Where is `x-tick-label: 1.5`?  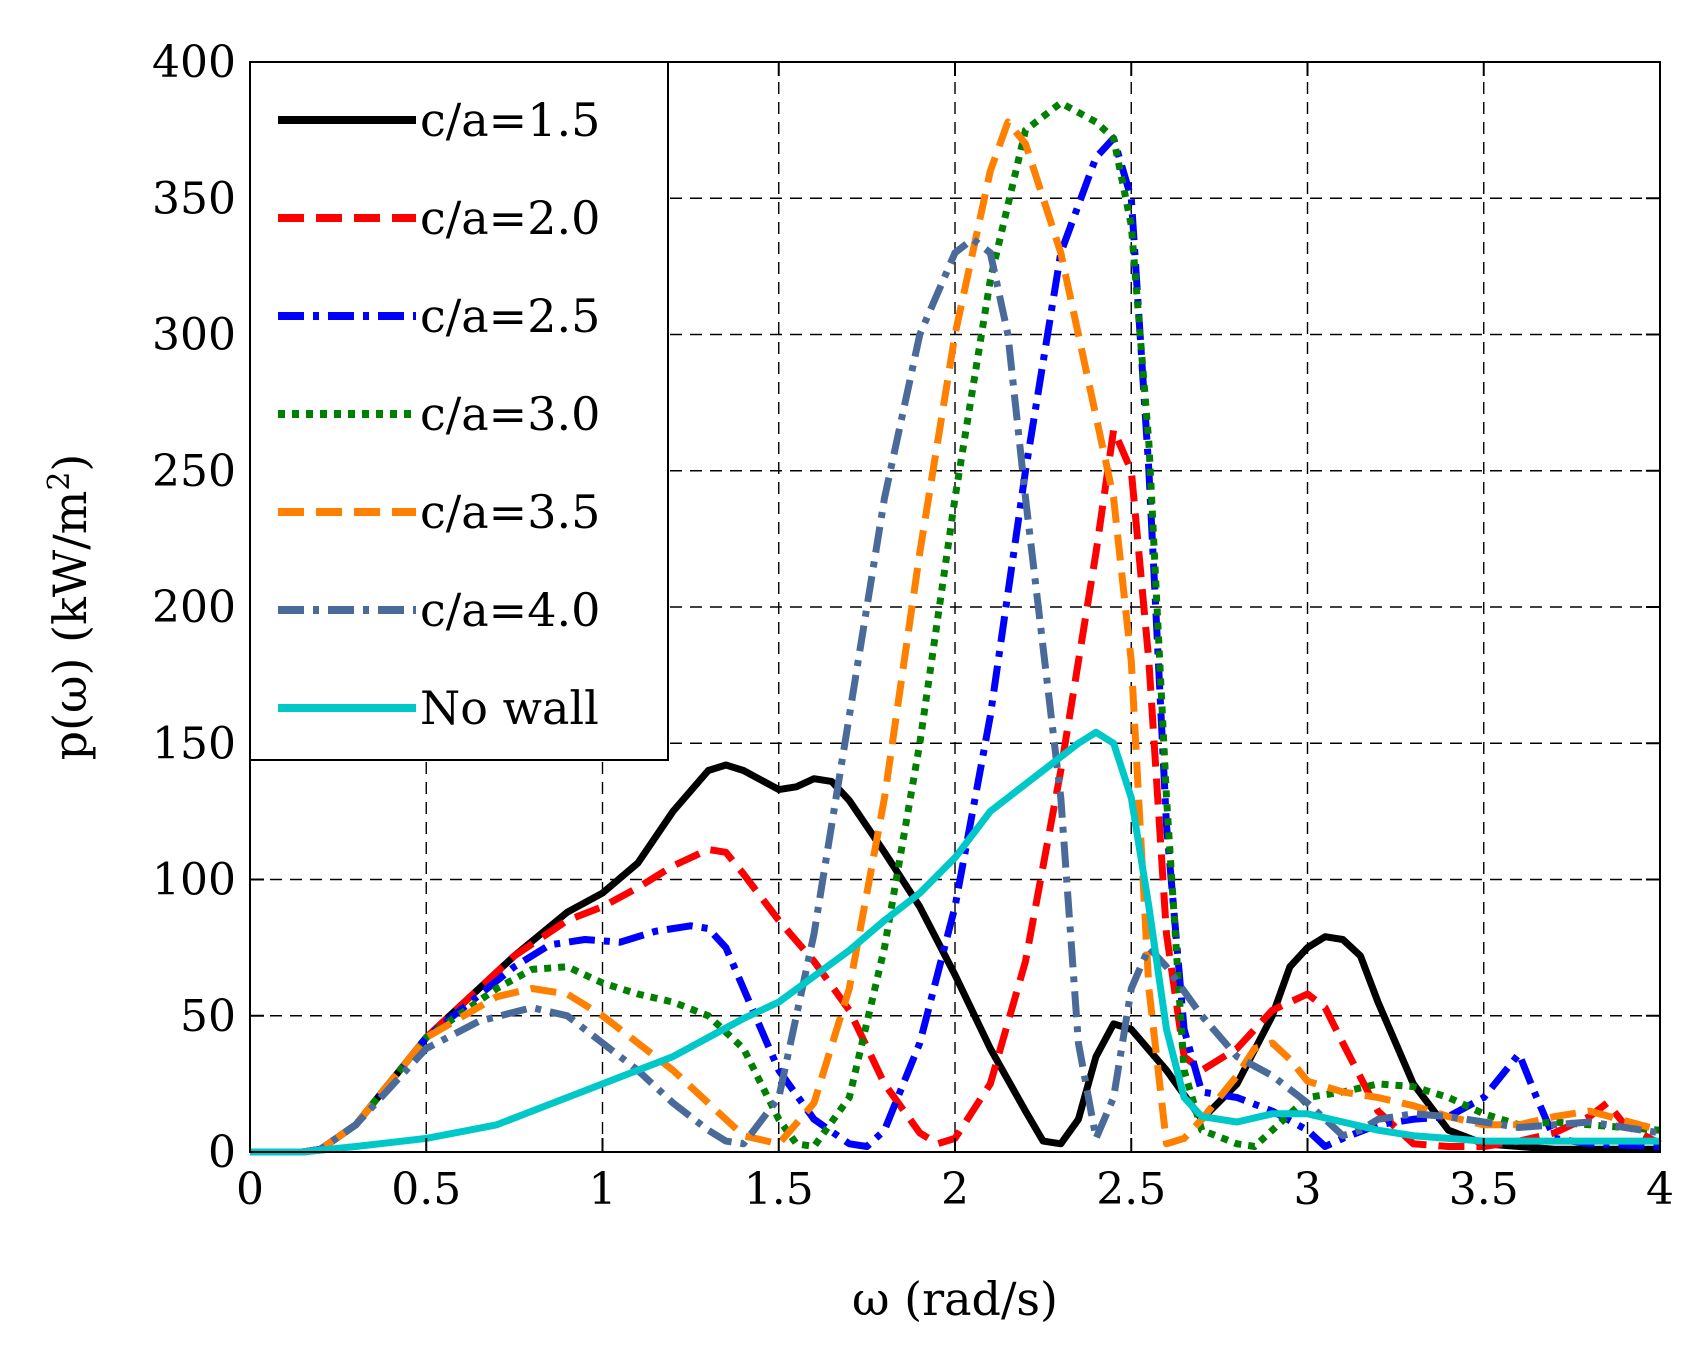
x-tick-label: 1.5 is located at coordinates (779, 1189).